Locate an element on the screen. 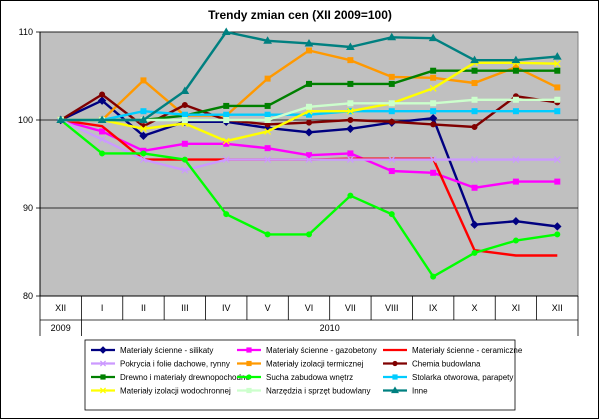  legend-item: Chemia budowlana is located at coordinates (432, 364).